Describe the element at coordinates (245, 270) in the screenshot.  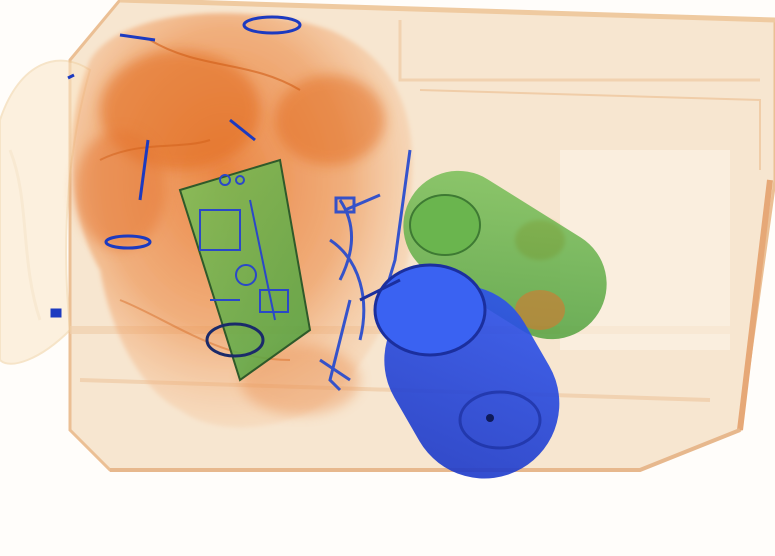
I see `circuit-board` at that location.